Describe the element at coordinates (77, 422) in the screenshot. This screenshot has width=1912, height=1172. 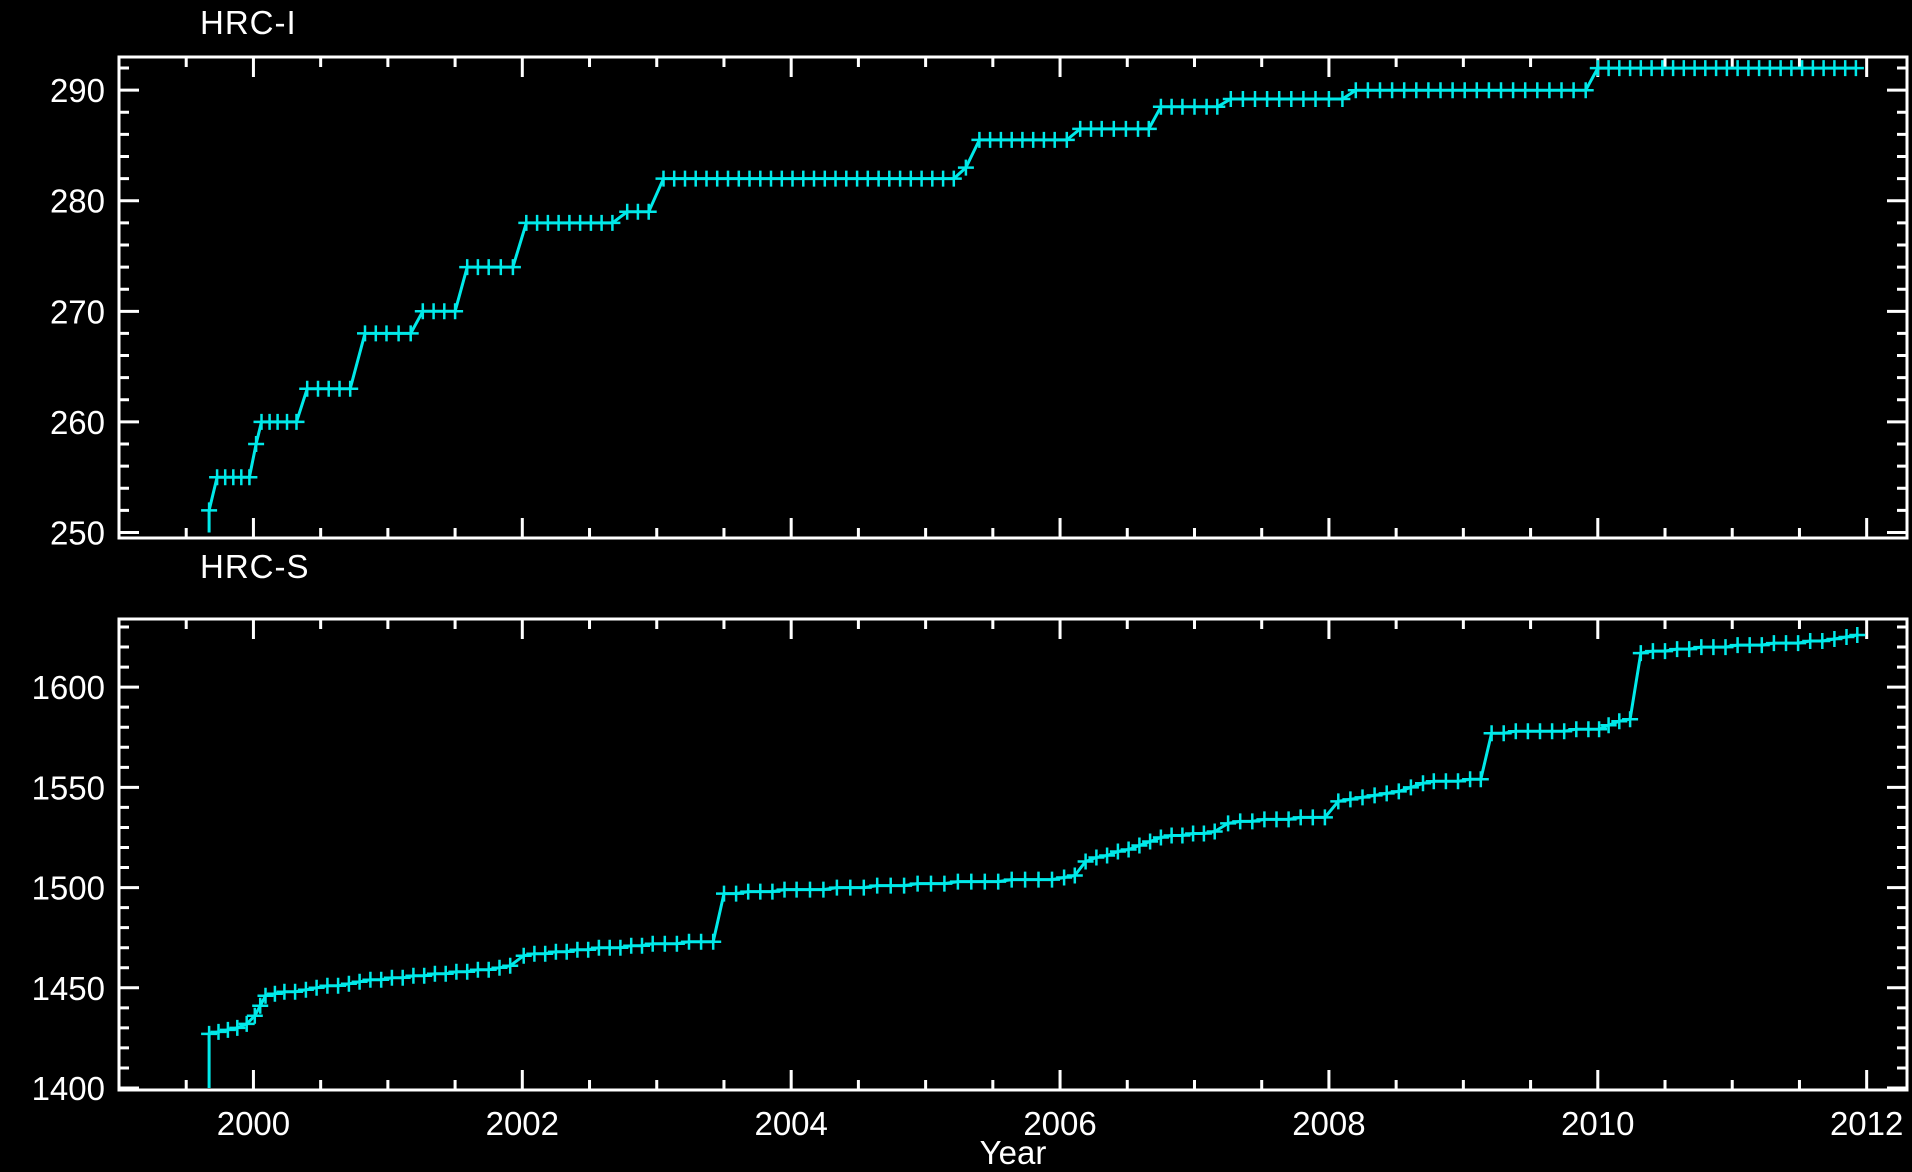
I see `y-tick-label: 260` at that location.